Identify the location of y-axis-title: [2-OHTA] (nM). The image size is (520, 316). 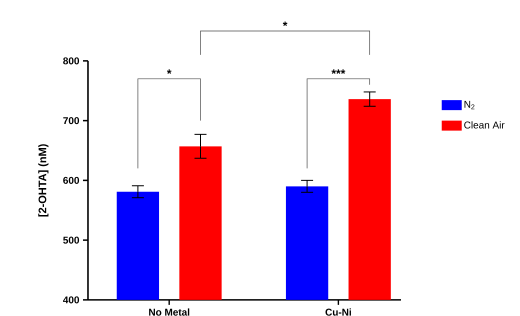
(43, 180).